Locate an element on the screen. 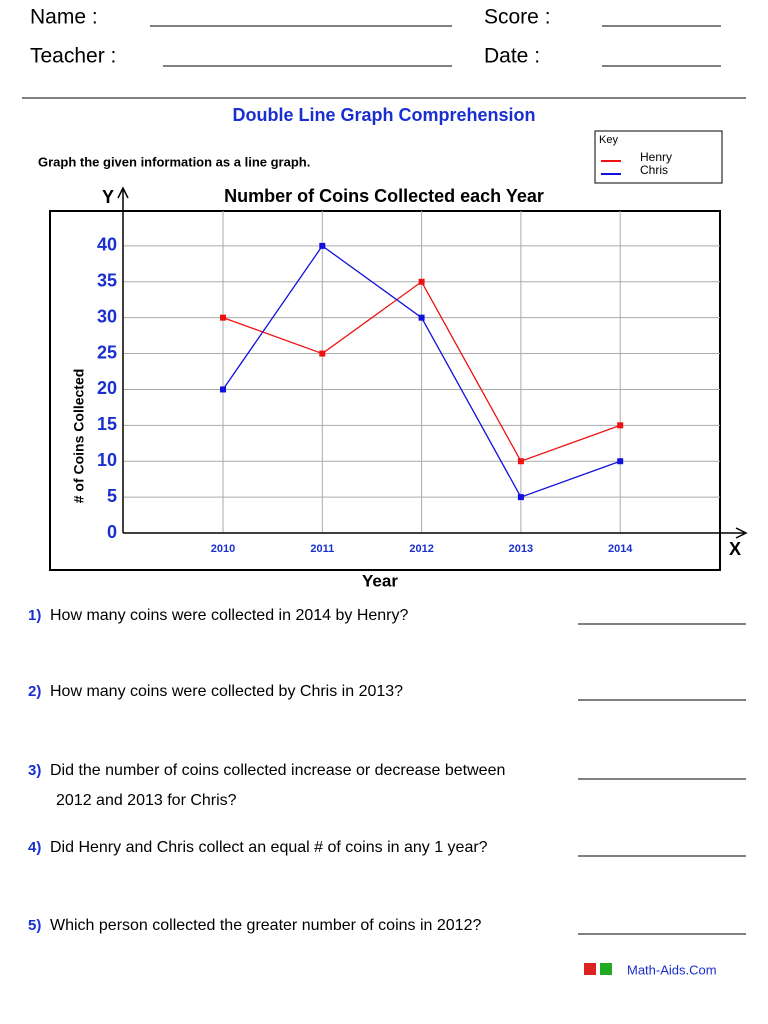 This screenshot has height=1024, width=768. y-tick-label: 25 is located at coordinates (107, 352).